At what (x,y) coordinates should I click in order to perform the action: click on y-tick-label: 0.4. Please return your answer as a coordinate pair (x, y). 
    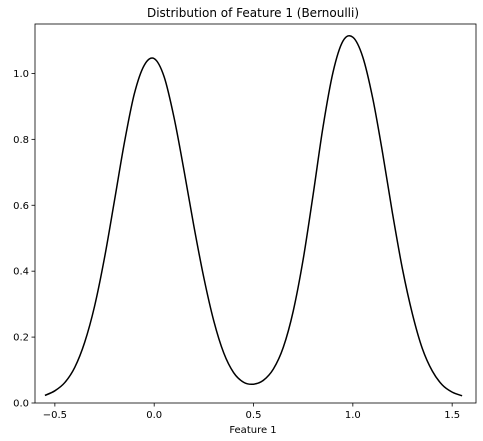
    Looking at the image, I should click on (21, 272).